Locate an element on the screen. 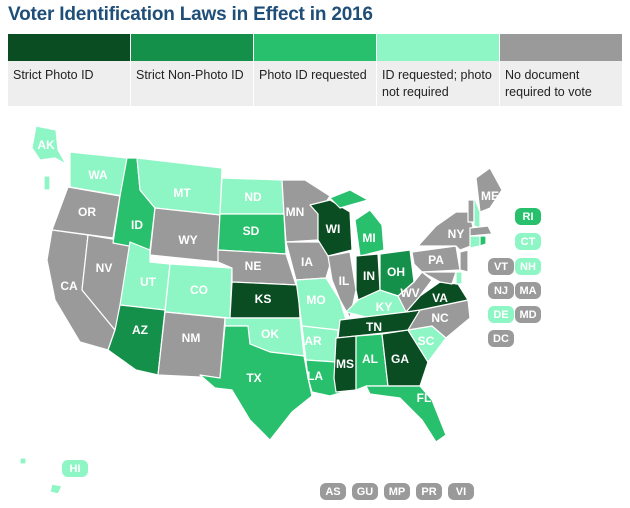  state-il is located at coordinates (342, 285).